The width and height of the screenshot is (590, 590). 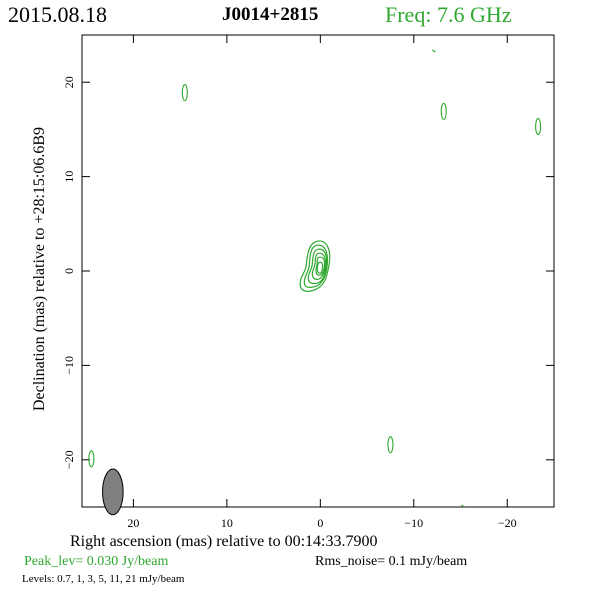 What do you see at coordinates (69, 459) in the screenshot?
I see `y-tick-label: −20` at bounding box center [69, 459].